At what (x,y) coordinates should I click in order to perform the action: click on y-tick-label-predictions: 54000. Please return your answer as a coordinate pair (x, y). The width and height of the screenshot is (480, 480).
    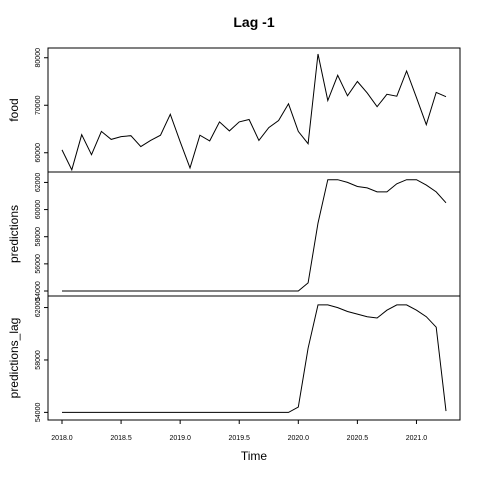
    Looking at the image, I should click on (38, 291).